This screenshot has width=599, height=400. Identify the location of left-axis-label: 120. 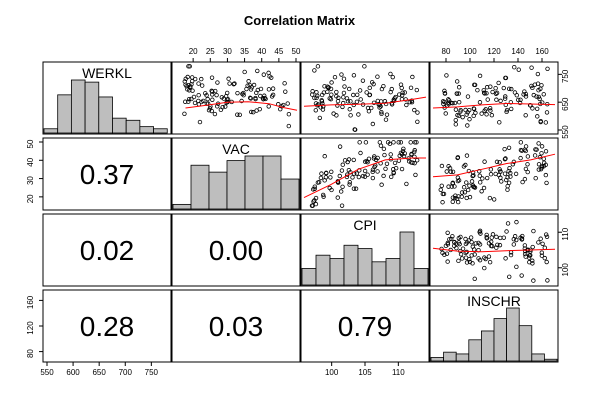
(30, 328).